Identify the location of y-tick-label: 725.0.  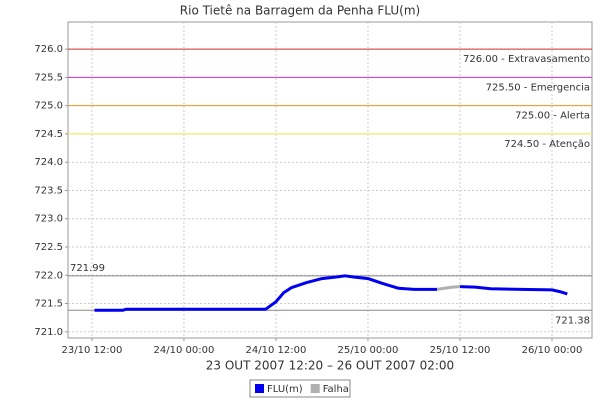
(48, 106).